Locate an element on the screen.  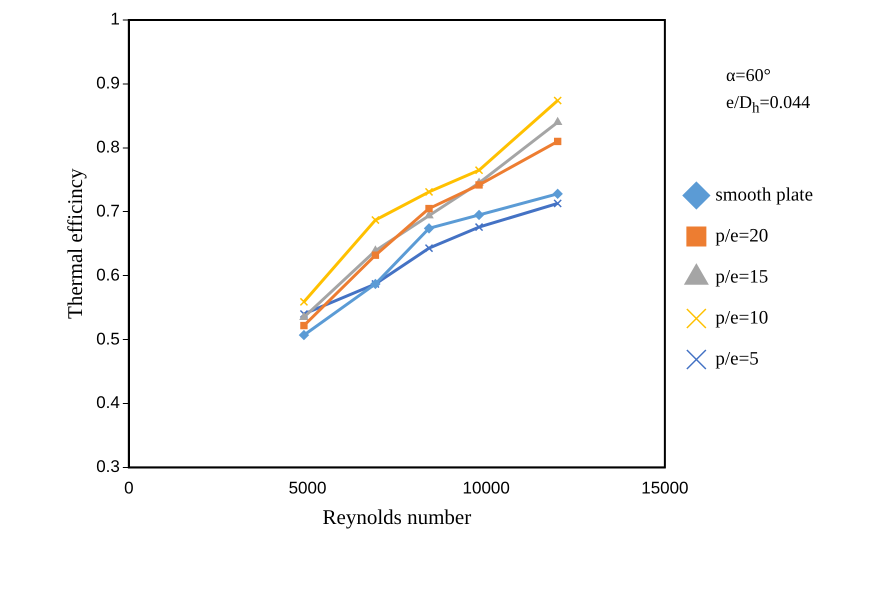
legend-label: p/e=15 is located at coordinates (741, 277).